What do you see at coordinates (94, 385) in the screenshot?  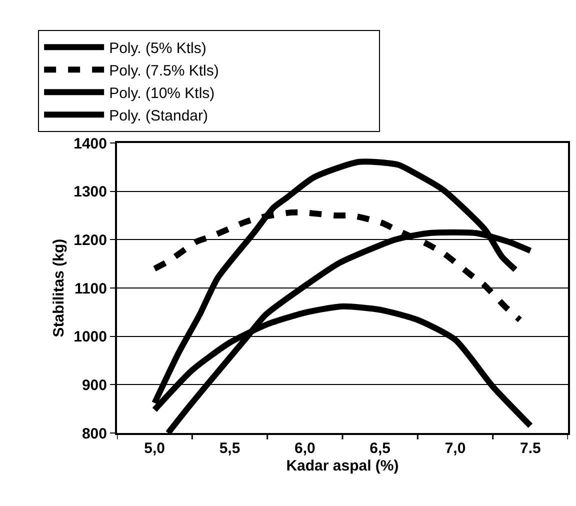 I see `y-tick-label: 900` at bounding box center [94, 385].